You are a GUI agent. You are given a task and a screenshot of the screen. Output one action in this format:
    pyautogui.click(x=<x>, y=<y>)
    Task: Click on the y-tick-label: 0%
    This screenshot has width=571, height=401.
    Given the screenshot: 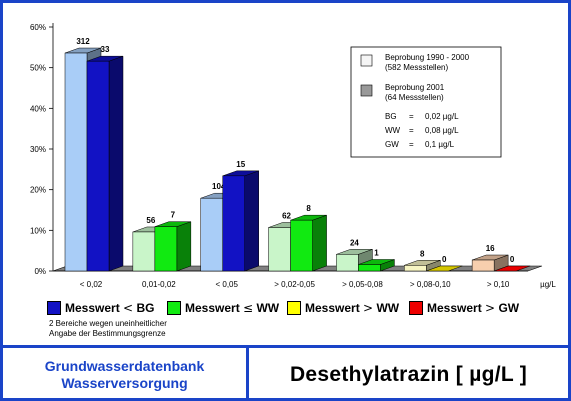 What is the action you would take?
    pyautogui.click(x=40, y=271)
    